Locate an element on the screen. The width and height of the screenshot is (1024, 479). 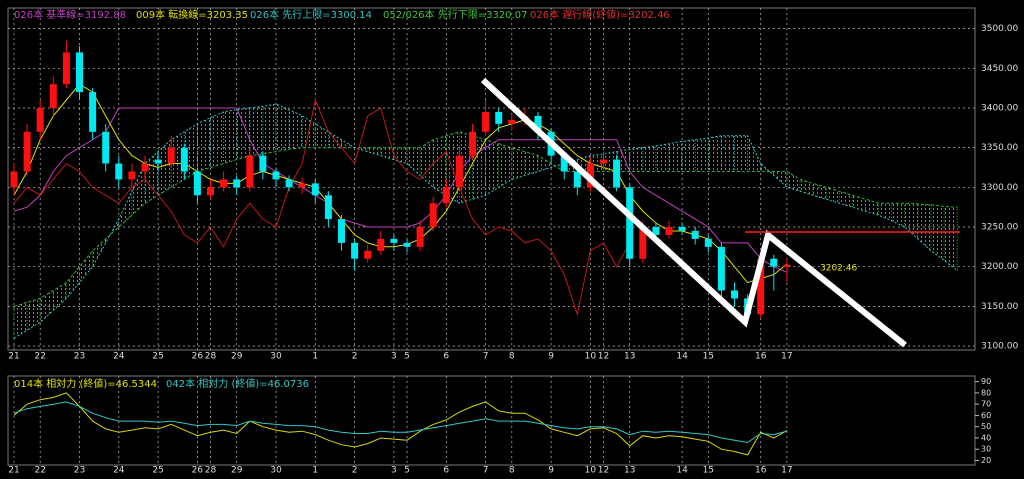
legend-entry: 014本 相対力 (終値)=46.5344 is located at coordinates (85, 383).